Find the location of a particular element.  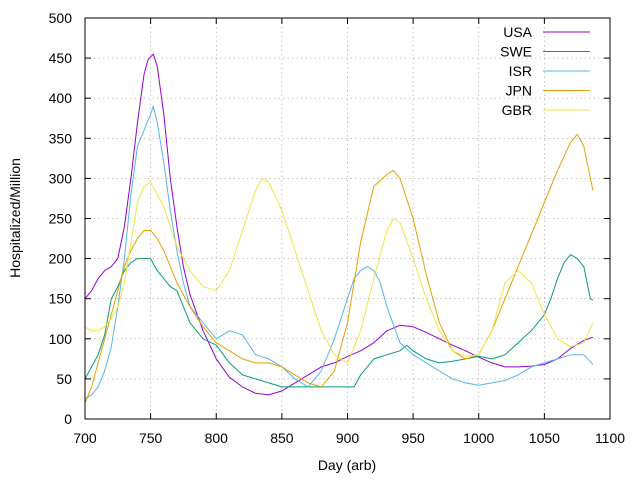

x-tick-label: 1000 is located at coordinates (478, 438).